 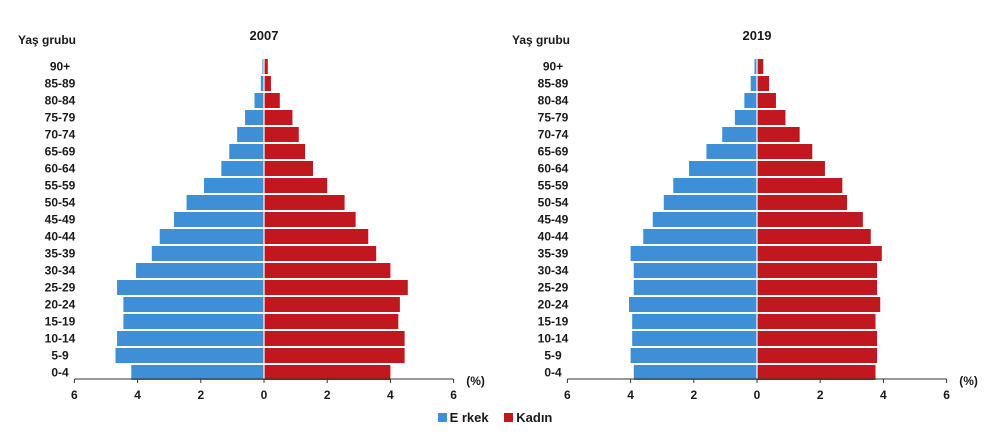 I want to click on age-label-2007: 45-49, so click(x=60, y=220).